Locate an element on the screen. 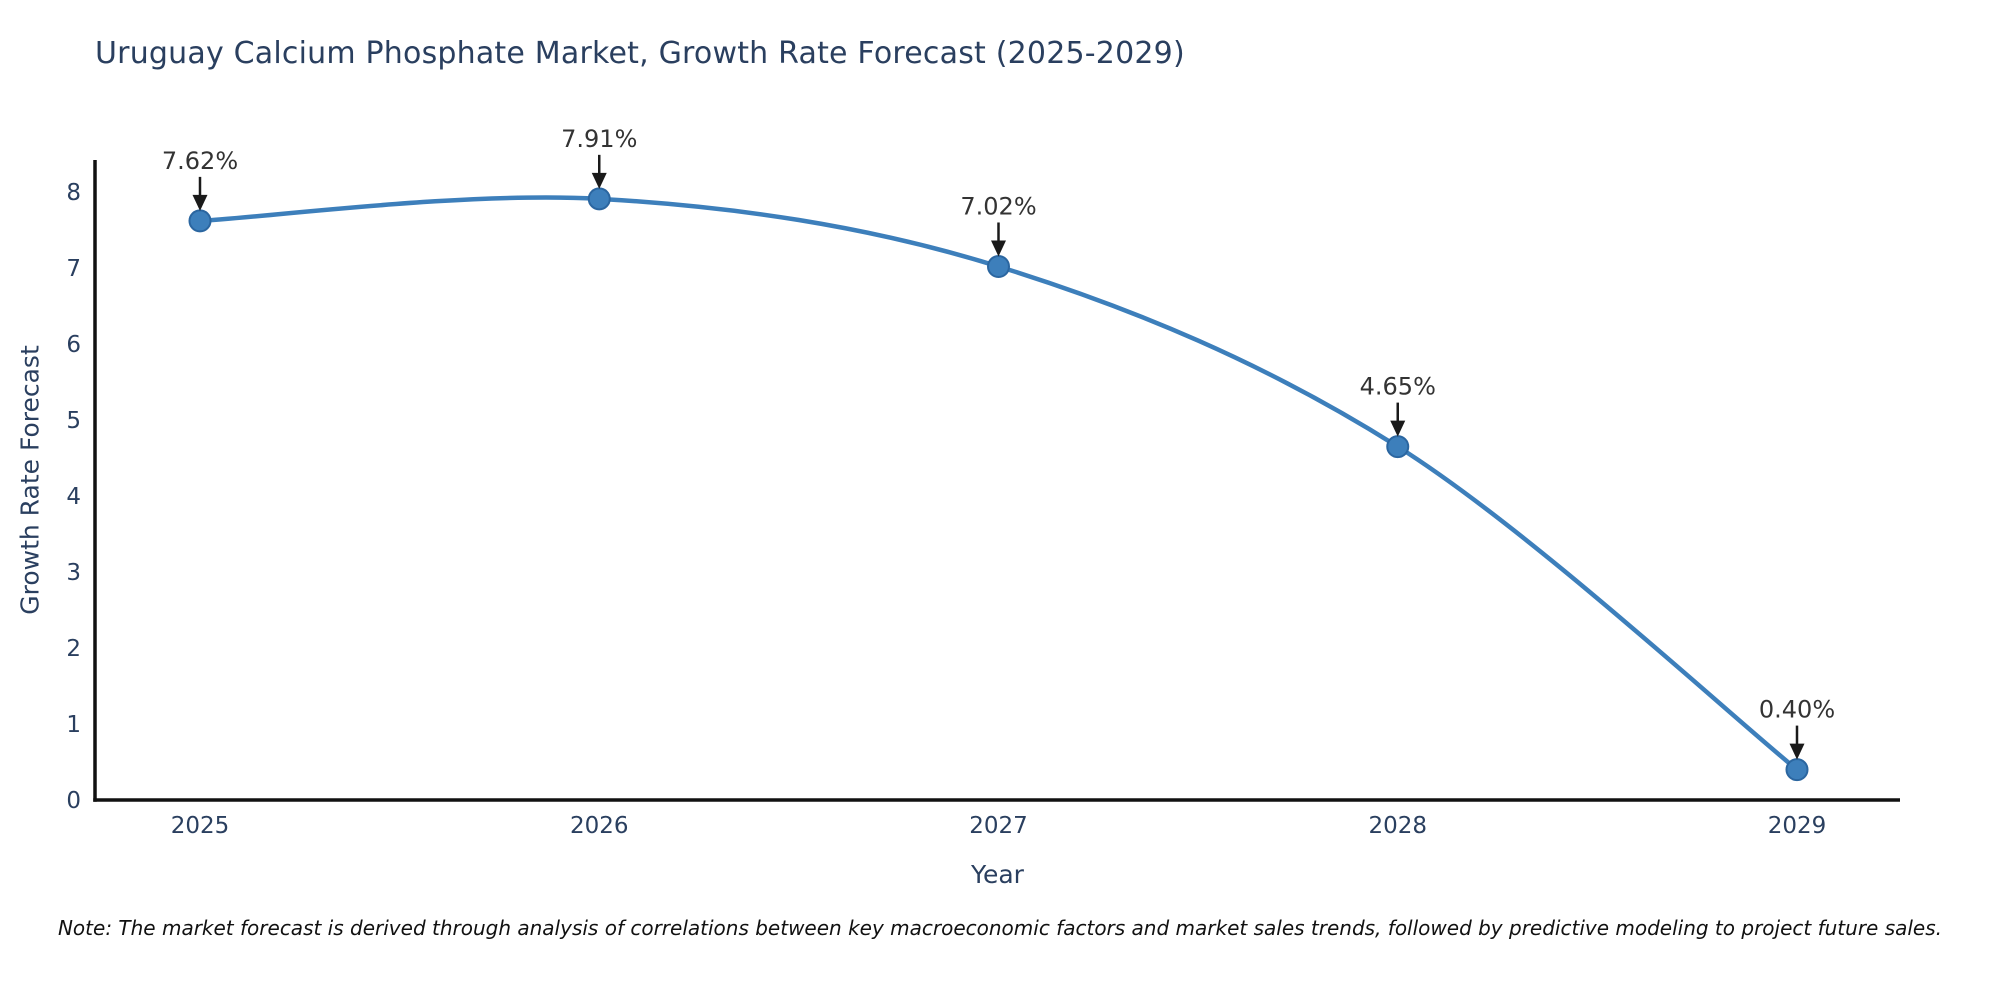 The image size is (2000, 1000). y-tick-label: 5 is located at coordinates (73, 421).